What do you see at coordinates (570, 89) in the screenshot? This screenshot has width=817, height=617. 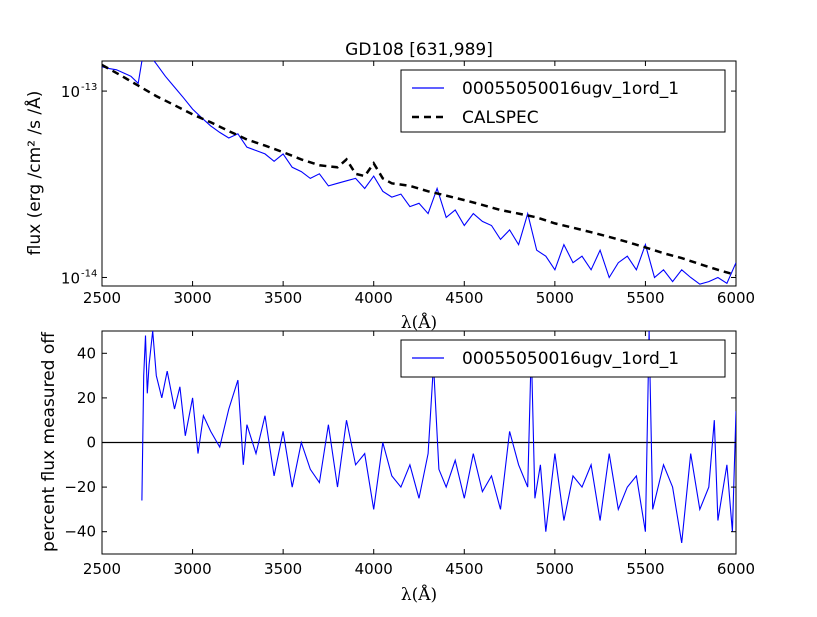 I see `legend-label-observed: 00055050016ugv_1ord_1` at bounding box center [570, 89].